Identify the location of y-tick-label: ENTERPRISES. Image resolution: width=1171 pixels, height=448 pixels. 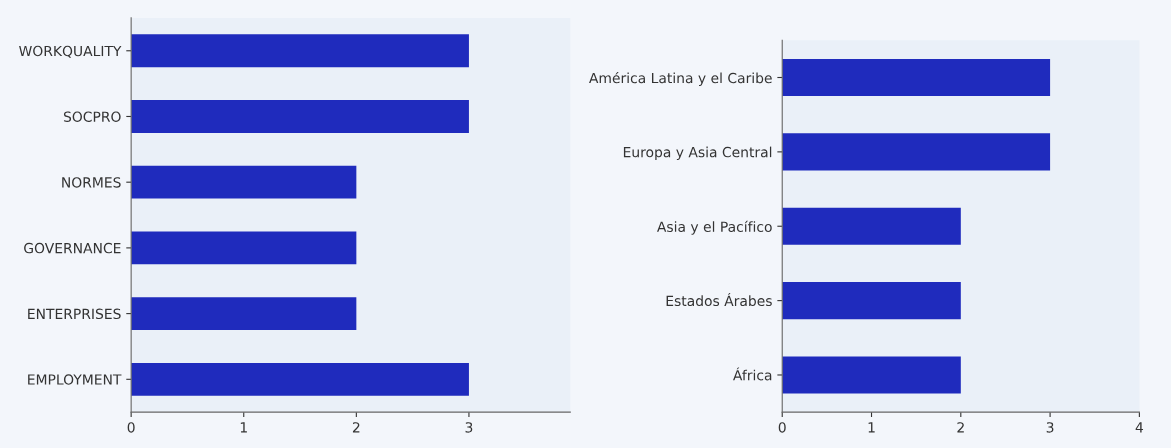
(74, 314).